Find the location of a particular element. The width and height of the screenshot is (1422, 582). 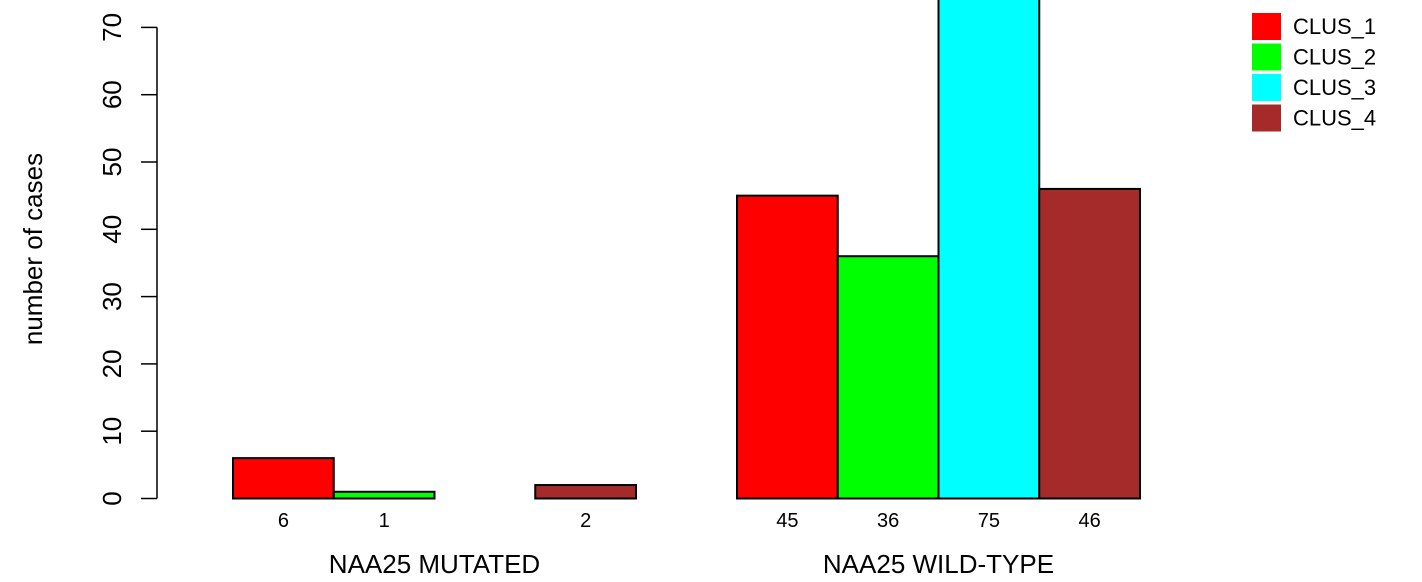

y-tick-label: 50 is located at coordinates (112, 162).